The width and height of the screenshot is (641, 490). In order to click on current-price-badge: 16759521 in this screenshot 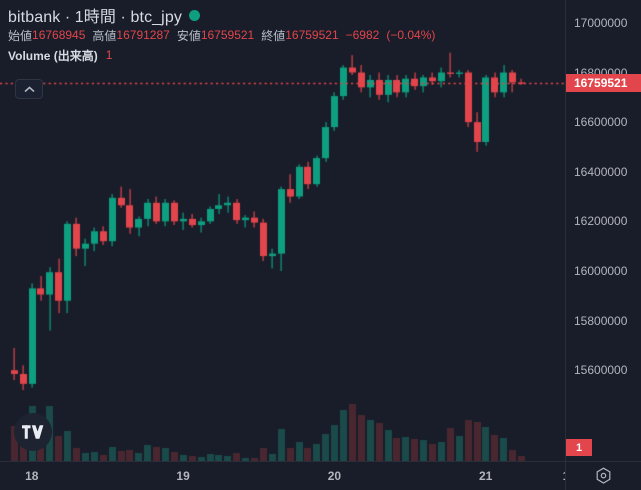, I will do `click(603, 82)`.